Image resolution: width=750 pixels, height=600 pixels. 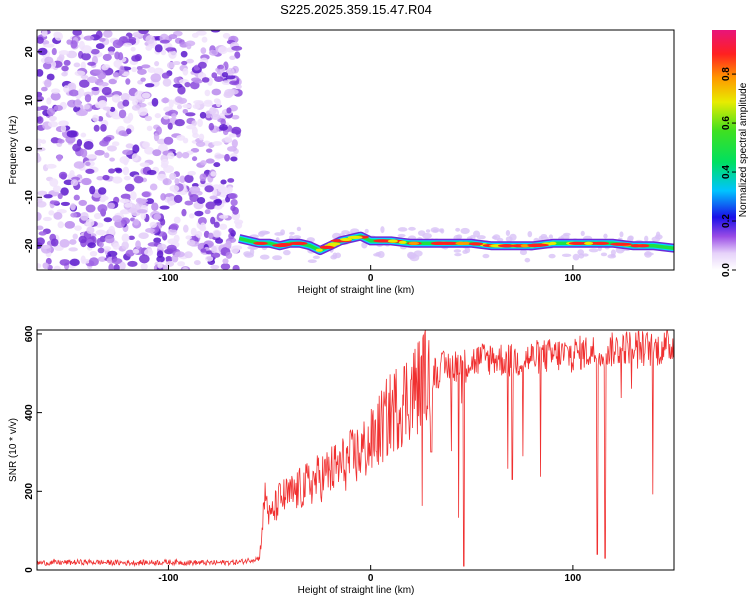 I want to click on colorbar-tick-label: 0.0, so click(x=726, y=270).